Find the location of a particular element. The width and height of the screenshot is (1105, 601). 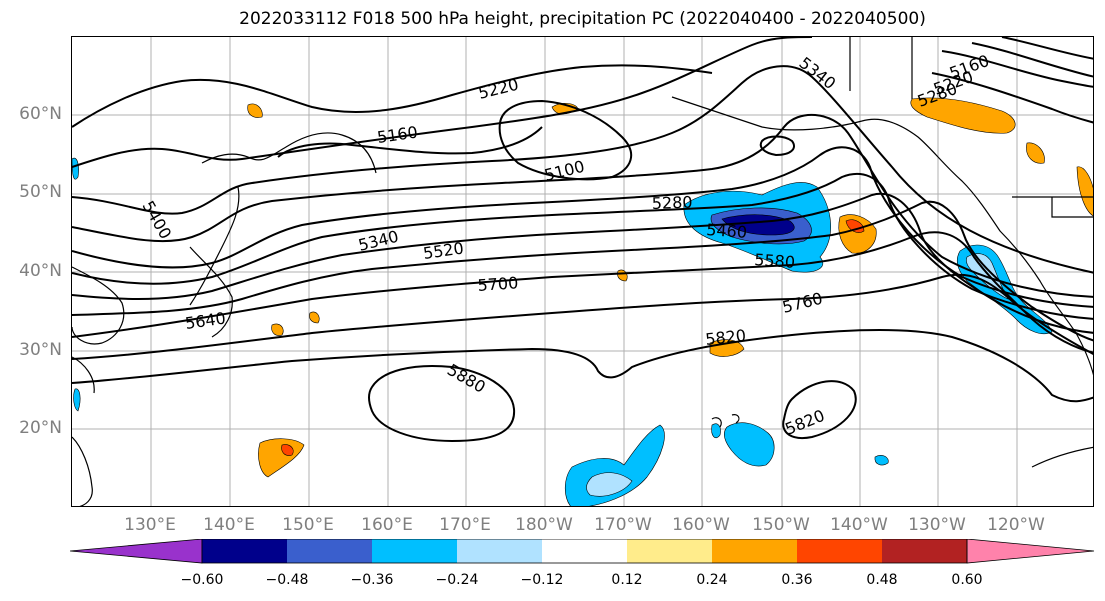

contour-label: 5820 is located at coordinates (725, 337).